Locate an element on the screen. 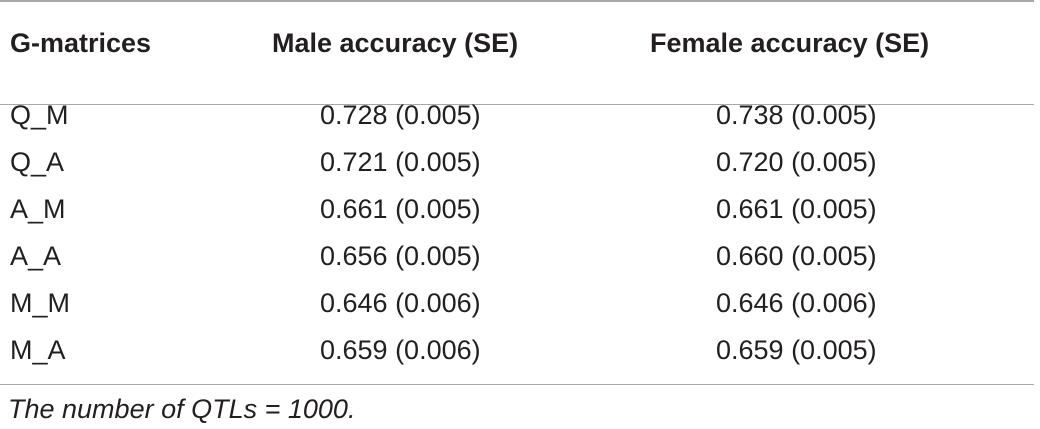  table-row: A_A 0.656 (0.005) 0.660 (0.005) is located at coordinates (520, 256).